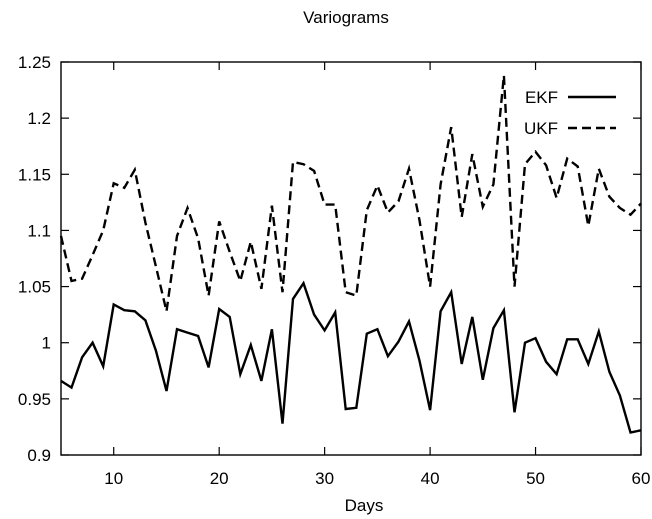 Image resolution: width=652 pixels, height=519 pixels. Describe the element at coordinates (34, 174) in the screenshot. I see `y-tick-label: 1.15` at that location.